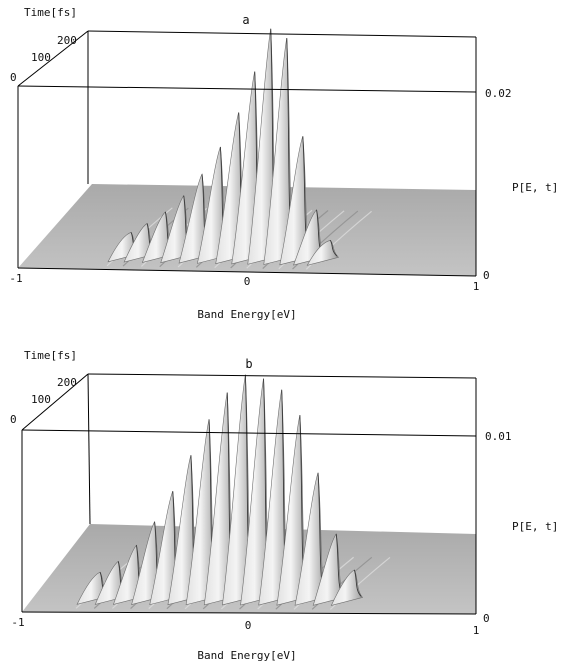  What do you see at coordinates (249, 613) in the screenshot?
I see `panel-b-front-bottom-edge` at bounding box center [249, 613].